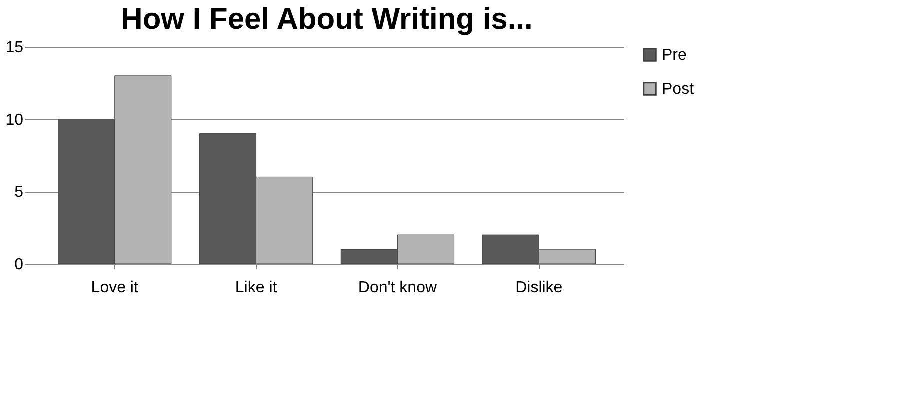 This screenshot has width=904, height=407. Describe the element at coordinates (398, 288) in the screenshot. I see `x-tick-label: Don't know` at that location.